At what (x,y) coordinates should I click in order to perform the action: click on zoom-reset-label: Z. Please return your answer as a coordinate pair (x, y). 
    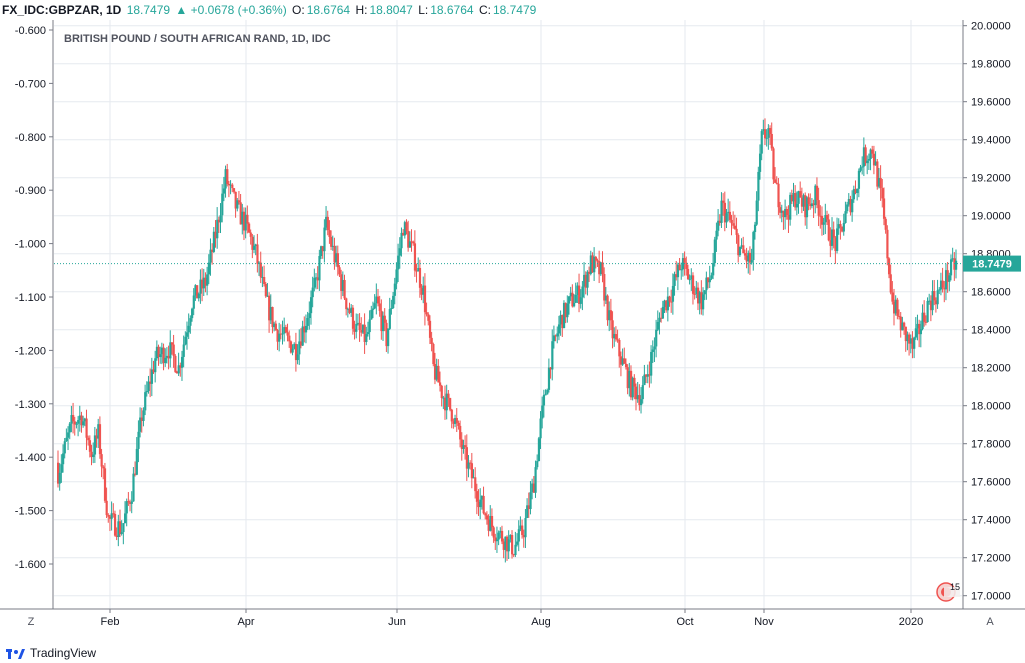
    Looking at the image, I should click on (31, 622).